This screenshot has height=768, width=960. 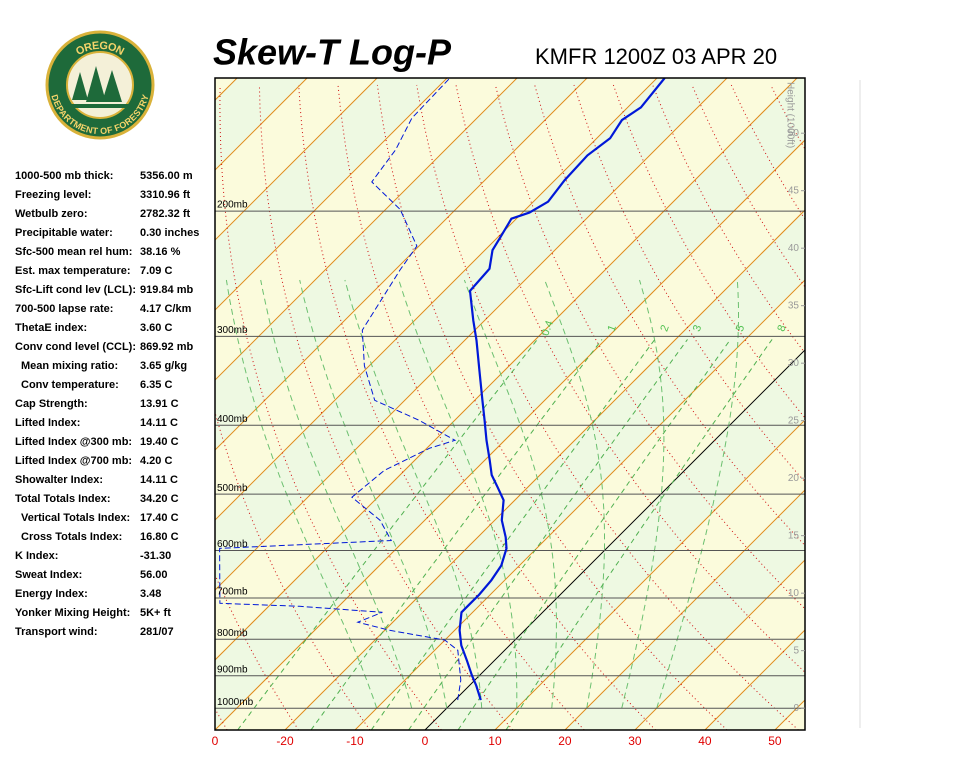 I want to click on index-value: 3.65 g/kg, so click(x=163, y=366).